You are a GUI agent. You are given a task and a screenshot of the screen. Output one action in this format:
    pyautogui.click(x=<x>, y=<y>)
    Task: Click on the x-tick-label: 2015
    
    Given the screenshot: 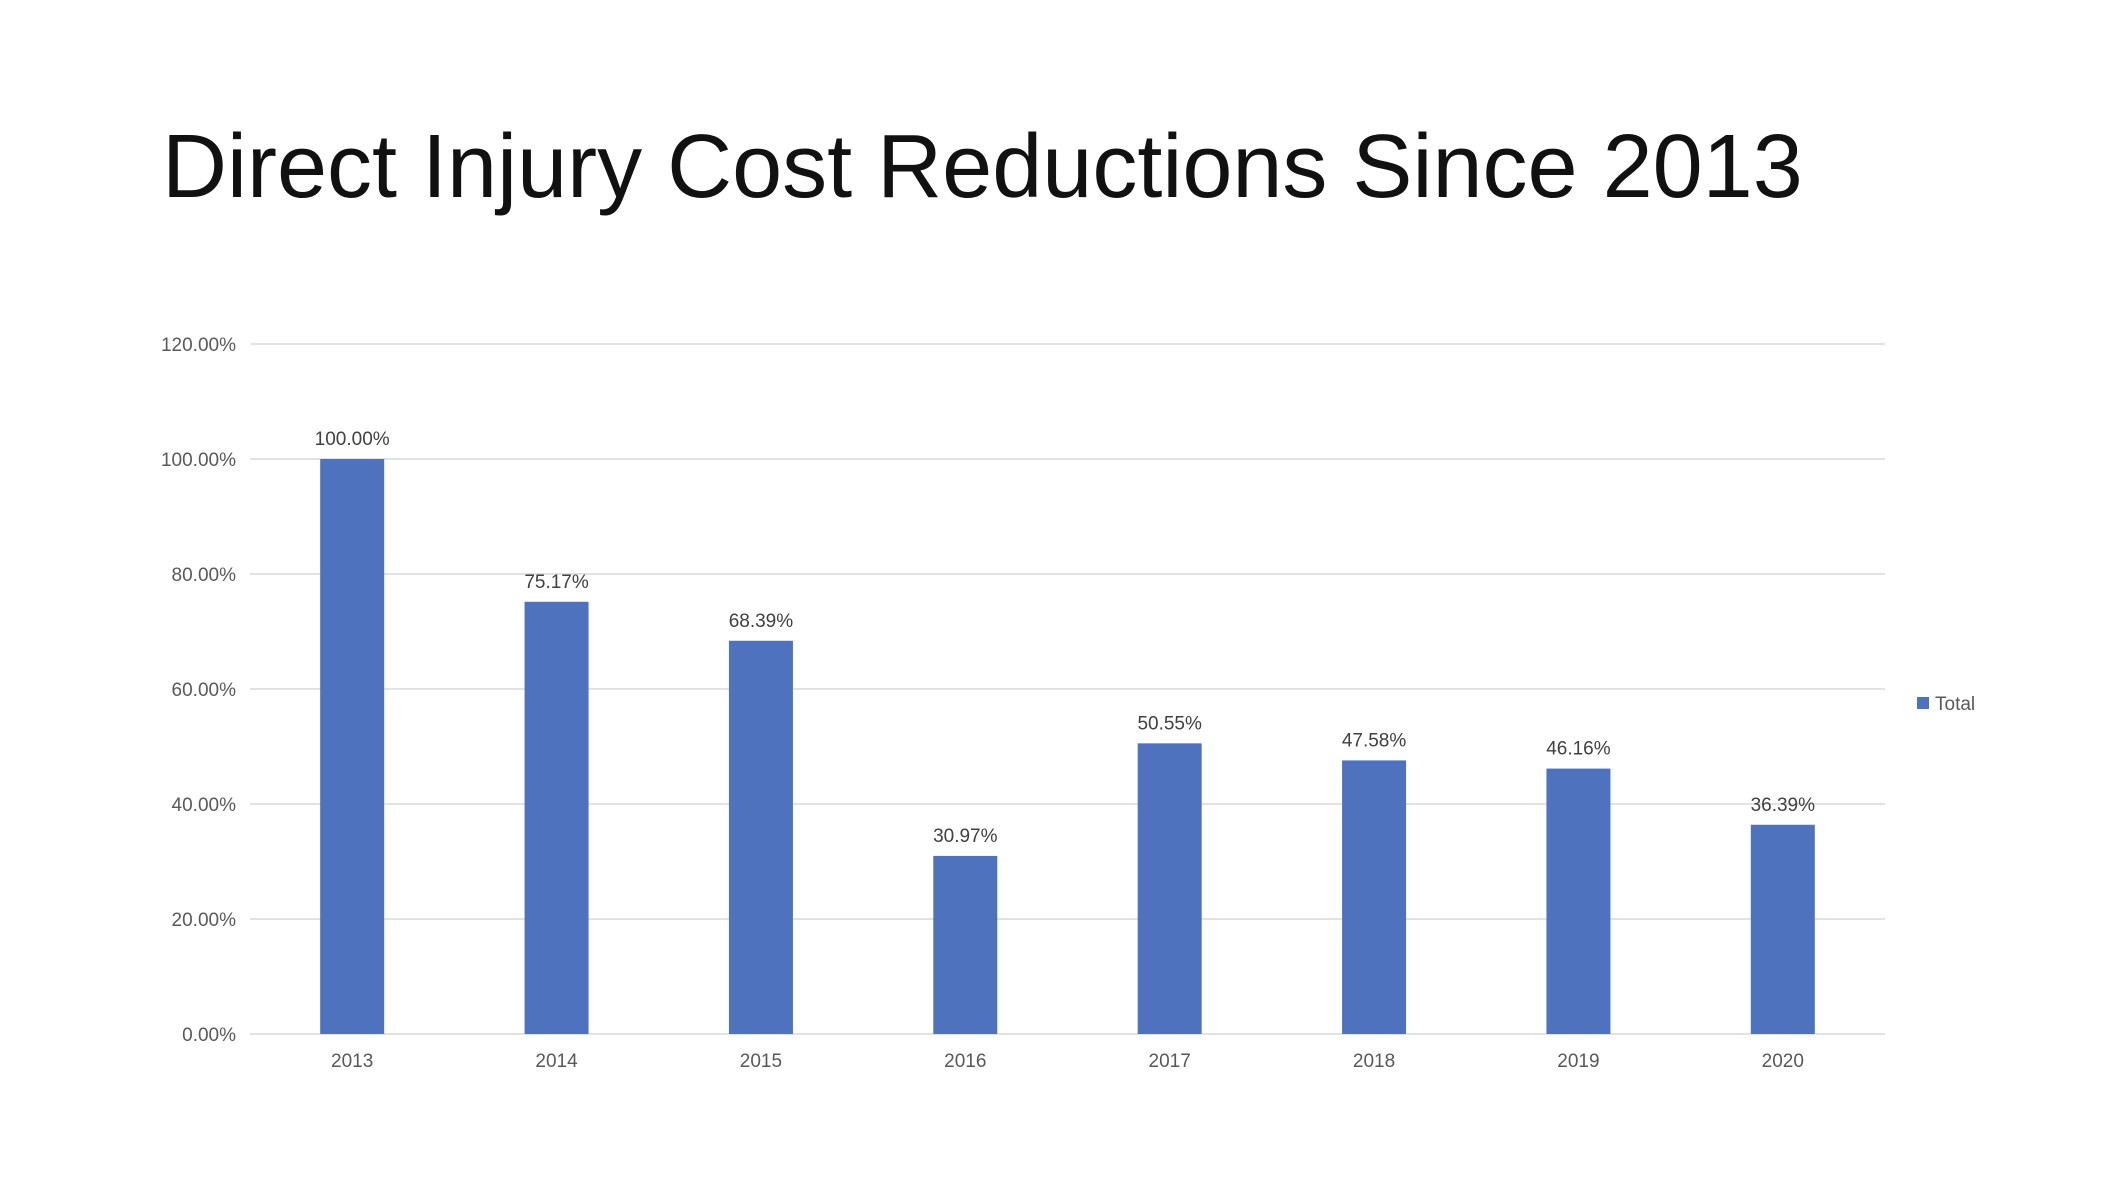 What is the action you would take?
    pyautogui.click(x=761, y=1061)
    